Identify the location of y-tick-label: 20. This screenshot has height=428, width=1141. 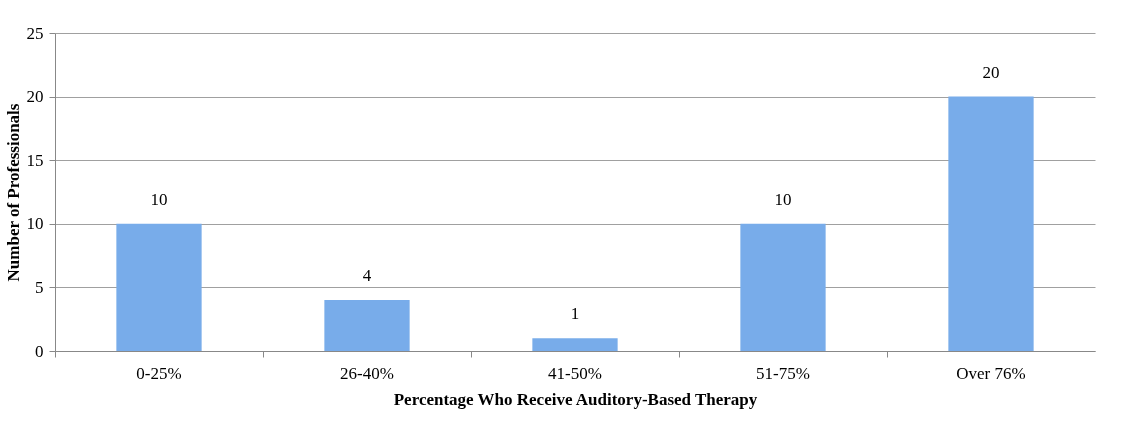
(35, 97).